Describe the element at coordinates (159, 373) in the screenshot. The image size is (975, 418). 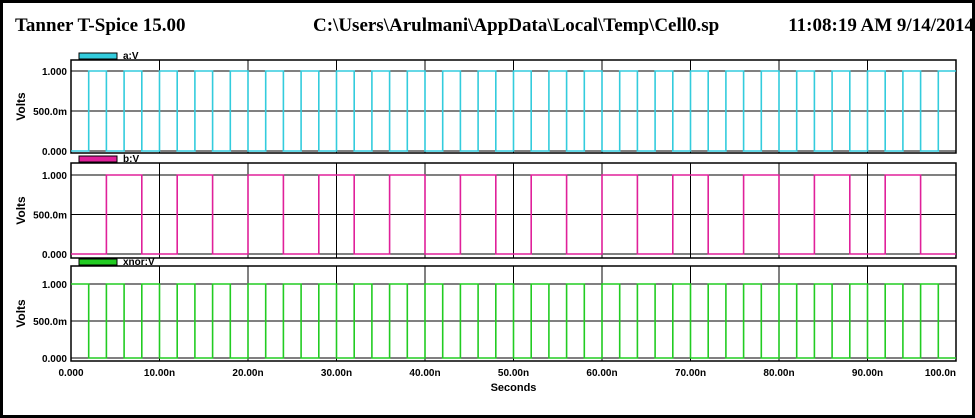
I see `x-tick-label: 10.00n` at that location.